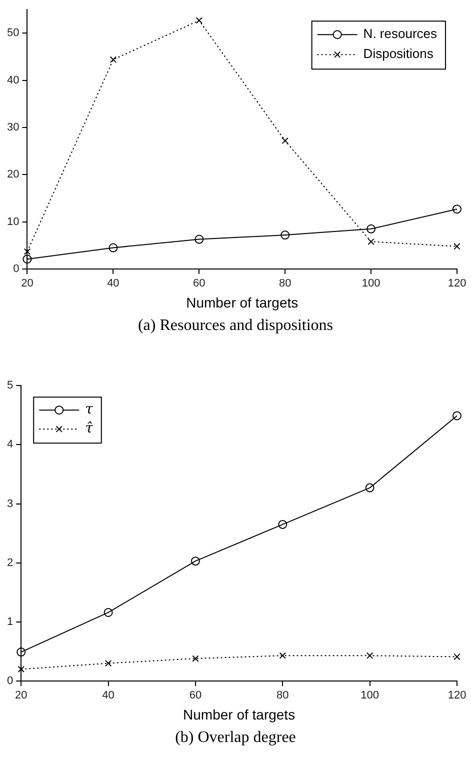 This screenshot has height=769, width=471. What do you see at coordinates (13, 33) in the screenshot?
I see `y-tick-label: 50` at bounding box center [13, 33].